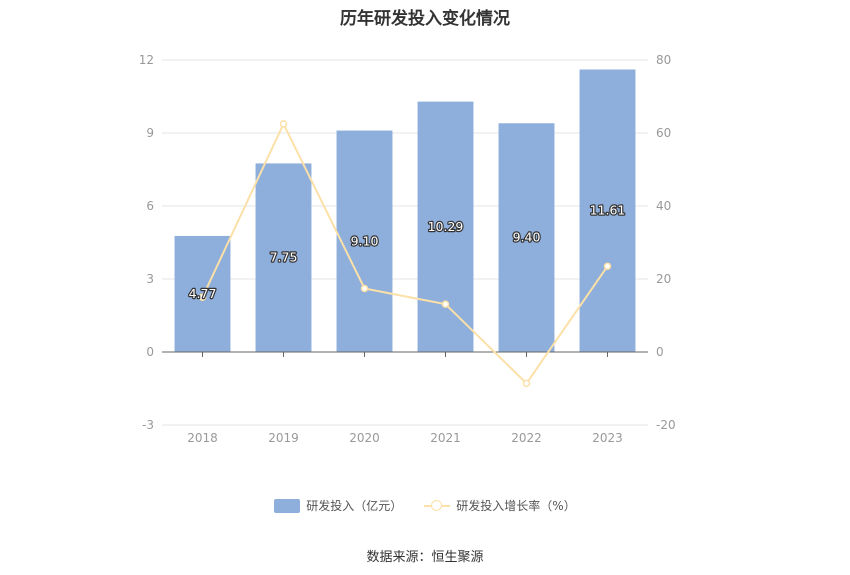  I want to click on left-tick-label: -3, so click(148, 425).